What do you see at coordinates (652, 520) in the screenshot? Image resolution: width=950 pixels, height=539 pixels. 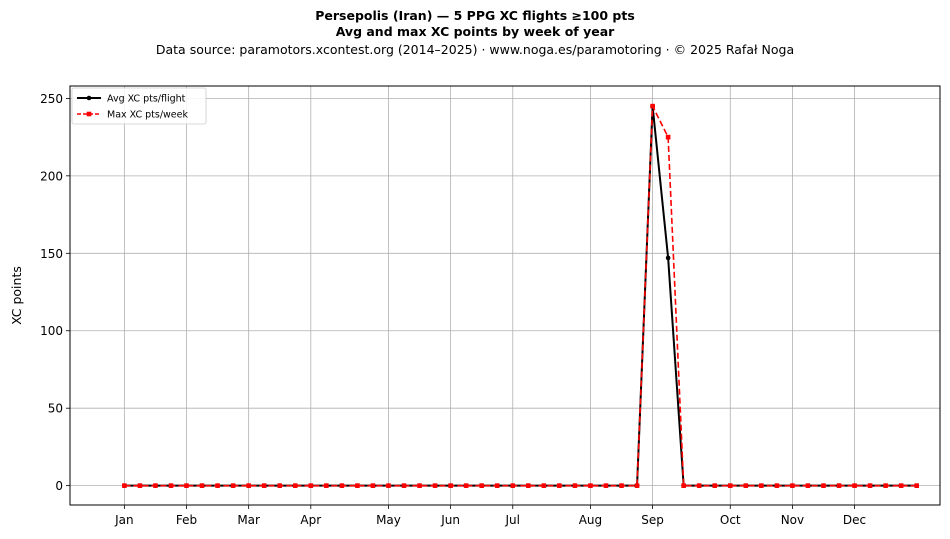 I see `x-tick-label: Sep` at bounding box center [652, 520].